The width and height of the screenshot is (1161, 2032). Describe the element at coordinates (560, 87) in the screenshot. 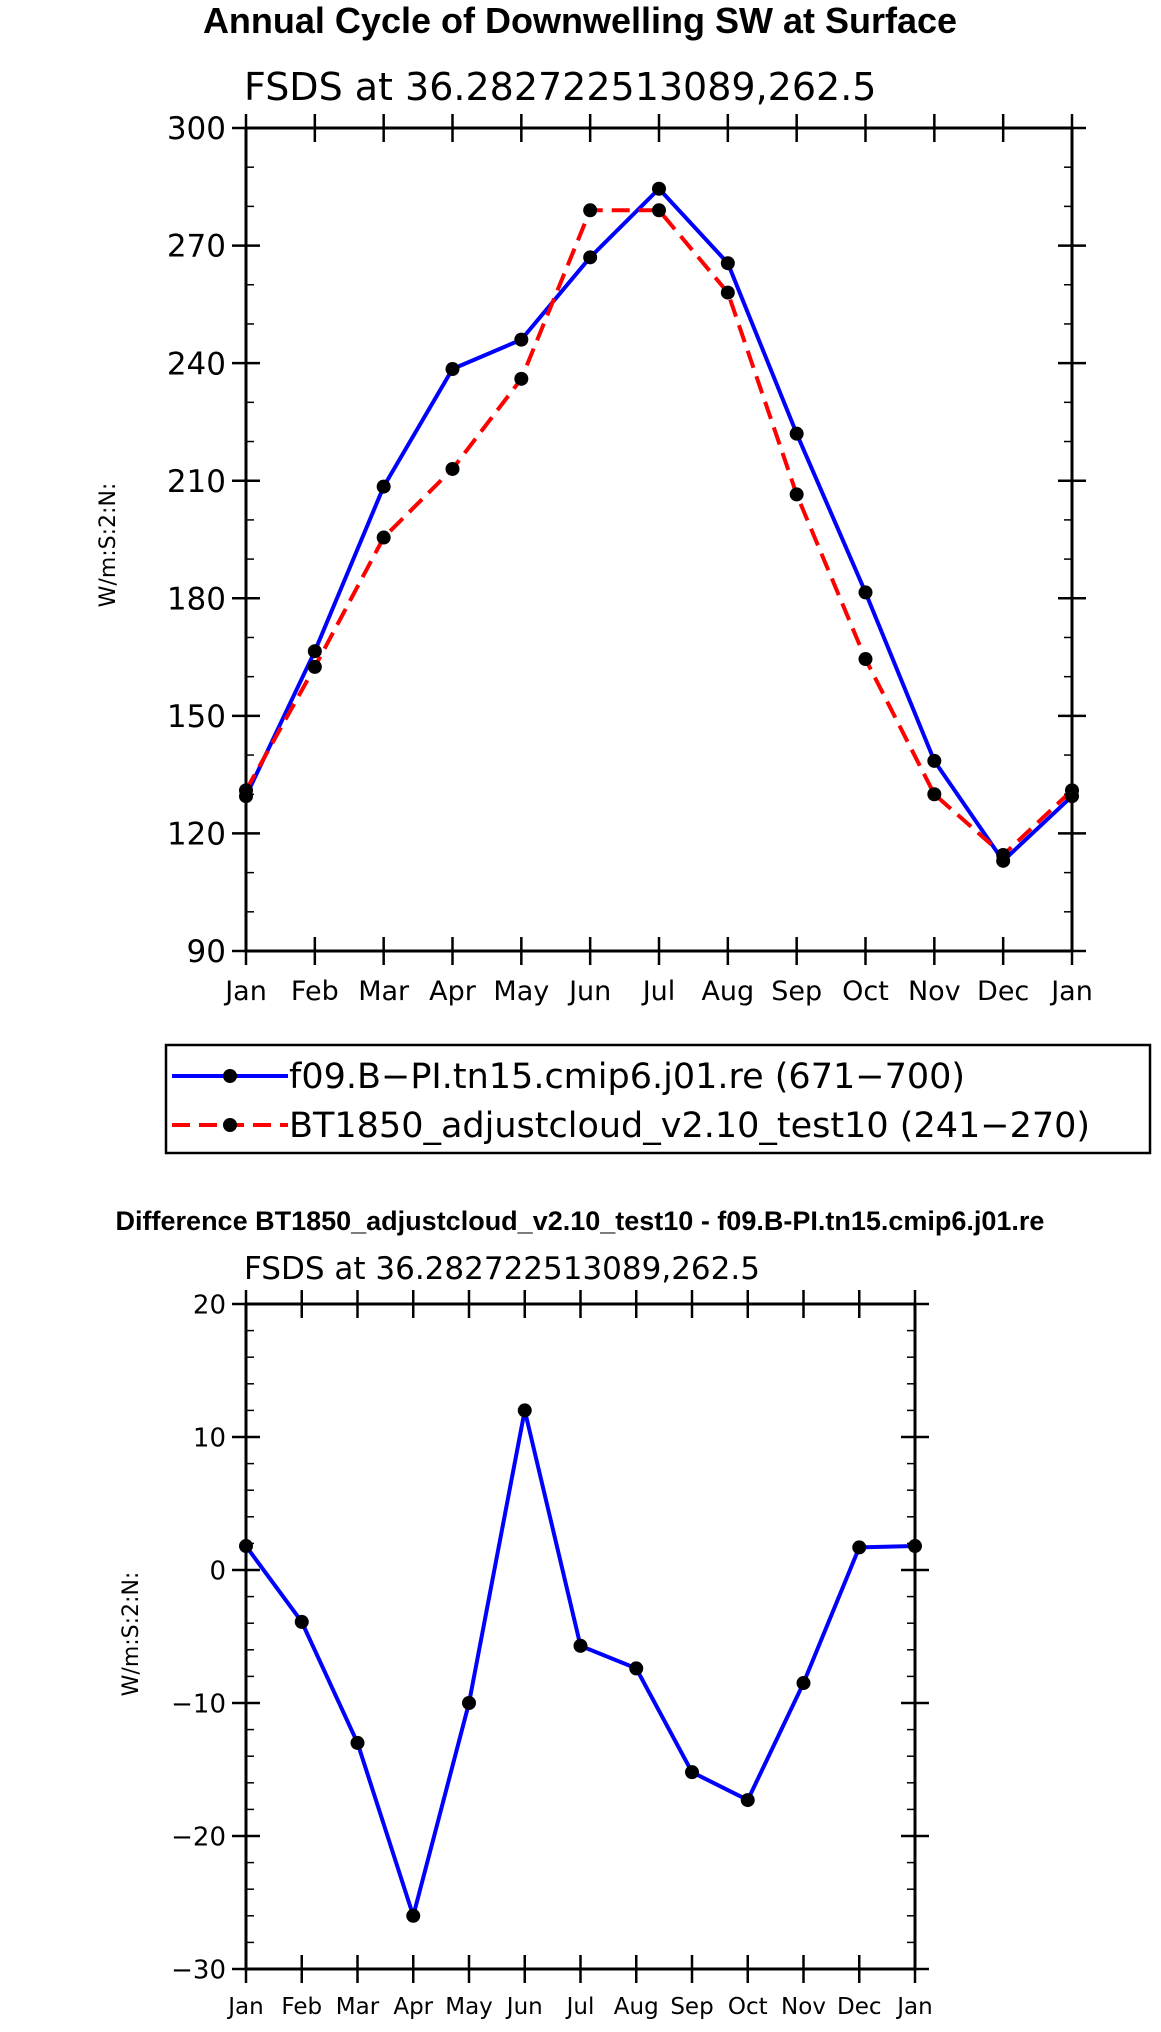

I see `chart1-subtitle: FSDS at 36.282722513089,262.5` at that location.